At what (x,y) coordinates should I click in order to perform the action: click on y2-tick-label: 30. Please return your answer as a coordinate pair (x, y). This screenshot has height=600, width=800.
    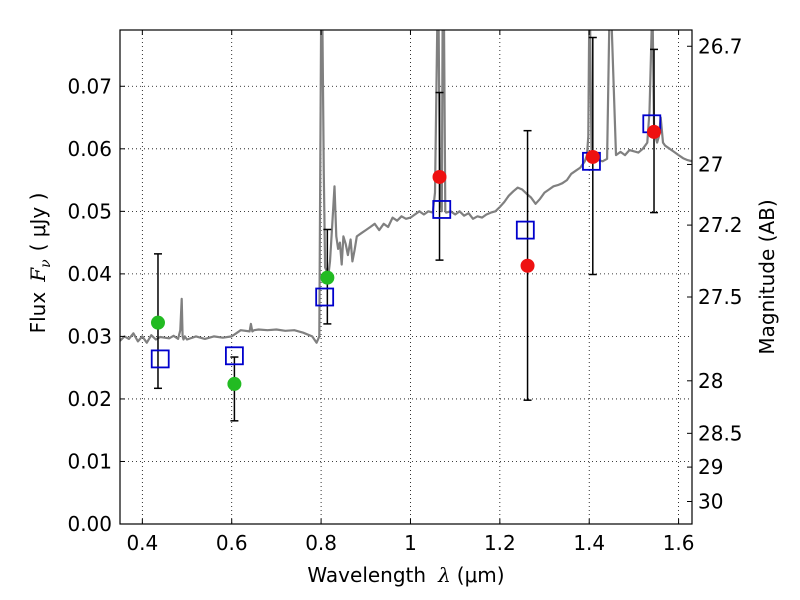
    Looking at the image, I should click on (710, 501).